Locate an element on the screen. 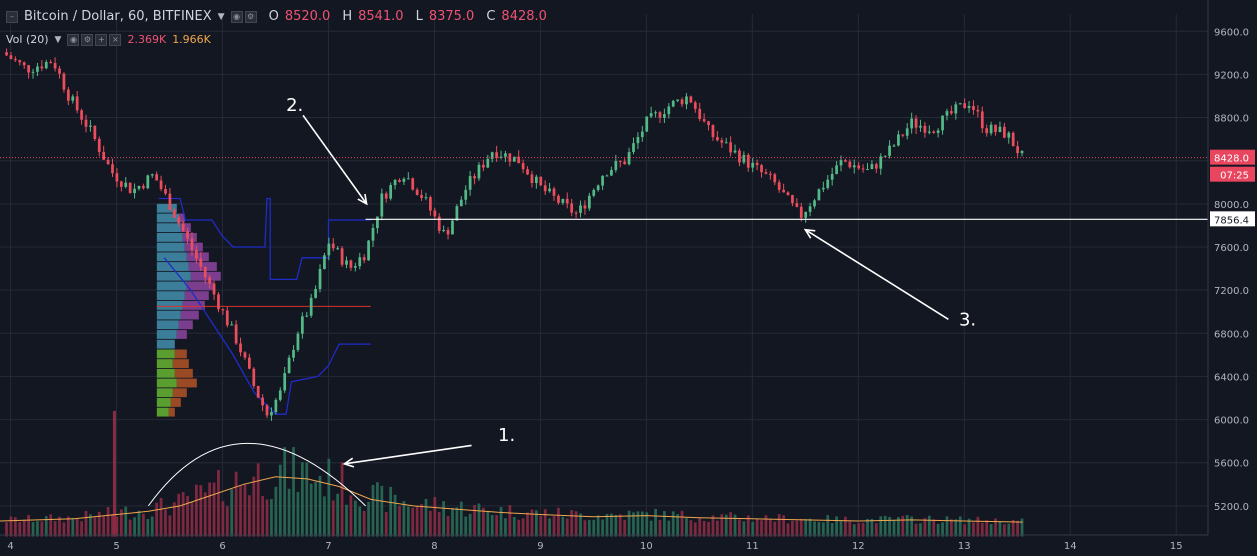  low-label: L is located at coordinates (419, 16).